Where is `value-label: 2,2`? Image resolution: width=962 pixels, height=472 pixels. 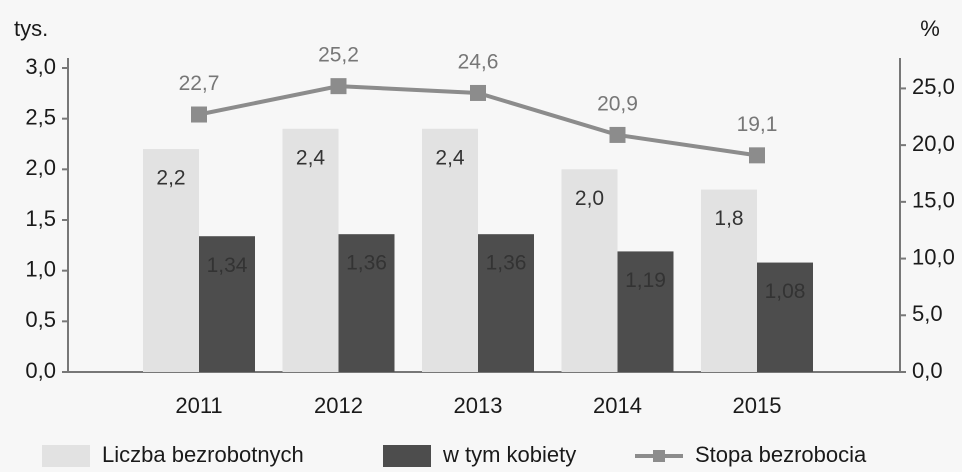
value-label: 2,2 is located at coordinates (170, 178).